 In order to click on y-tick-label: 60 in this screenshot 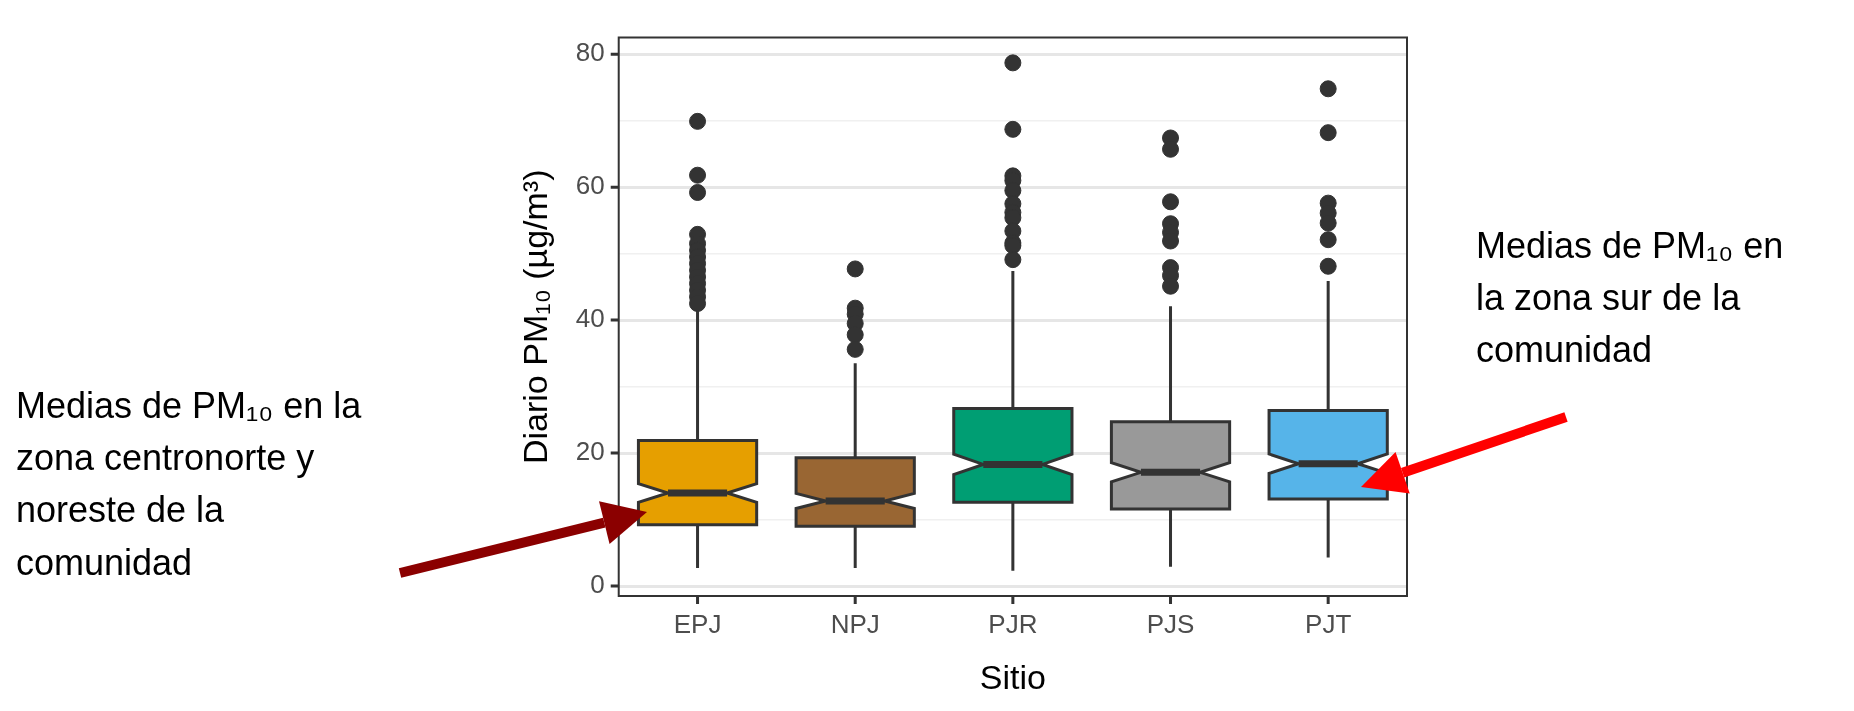, I will do `click(590, 185)`.